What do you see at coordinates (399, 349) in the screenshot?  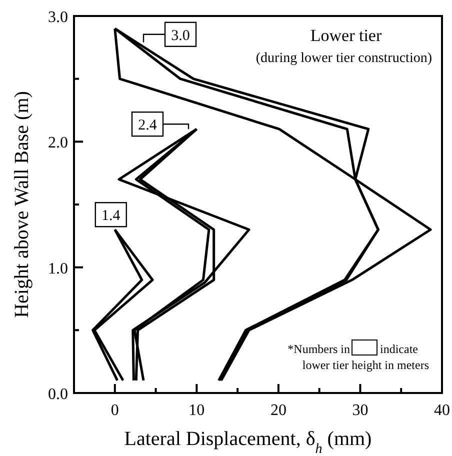 I see `annotation: indicate` at bounding box center [399, 349].